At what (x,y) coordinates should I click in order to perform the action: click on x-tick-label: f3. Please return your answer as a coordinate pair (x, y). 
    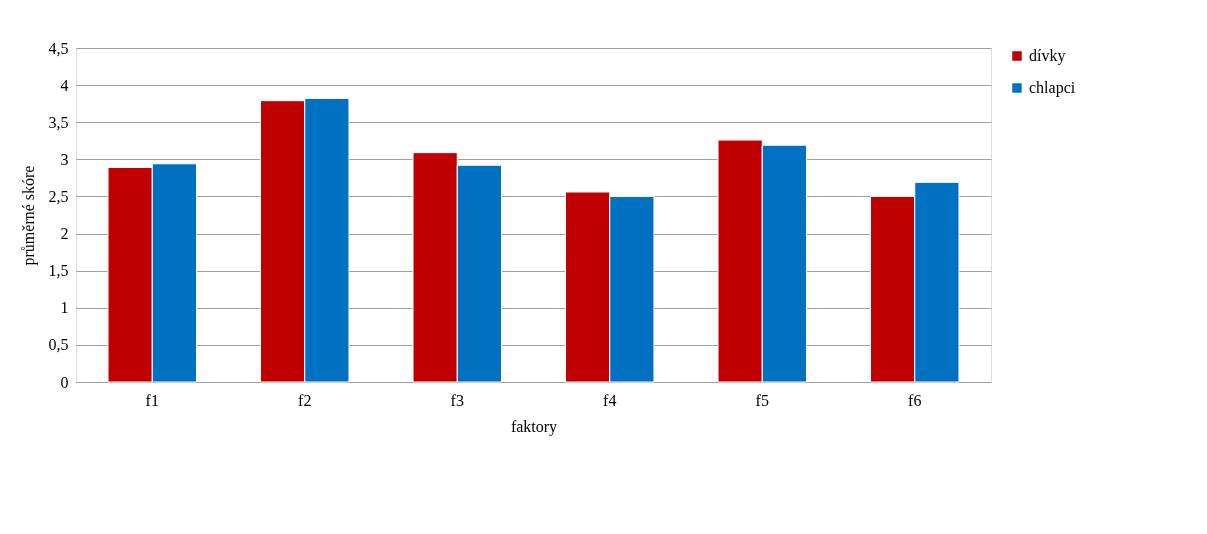
    Looking at the image, I should click on (457, 400).